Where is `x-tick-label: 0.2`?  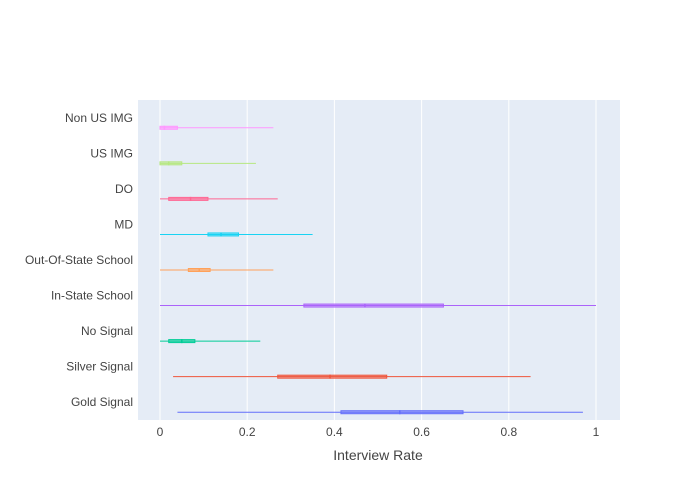 x-tick-label: 0.2 is located at coordinates (247, 432).